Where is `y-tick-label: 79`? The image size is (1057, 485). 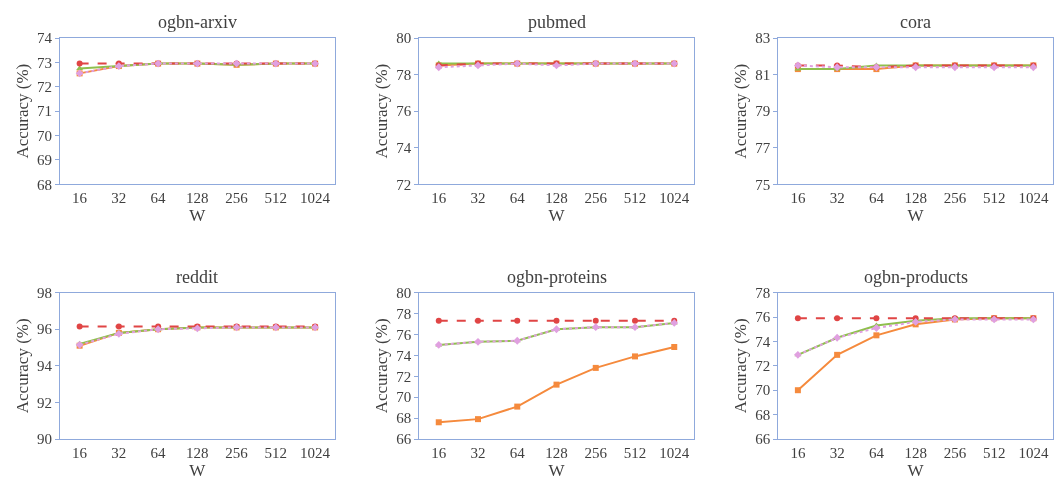 y-tick-label: 79 is located at coordinates (763, 111).